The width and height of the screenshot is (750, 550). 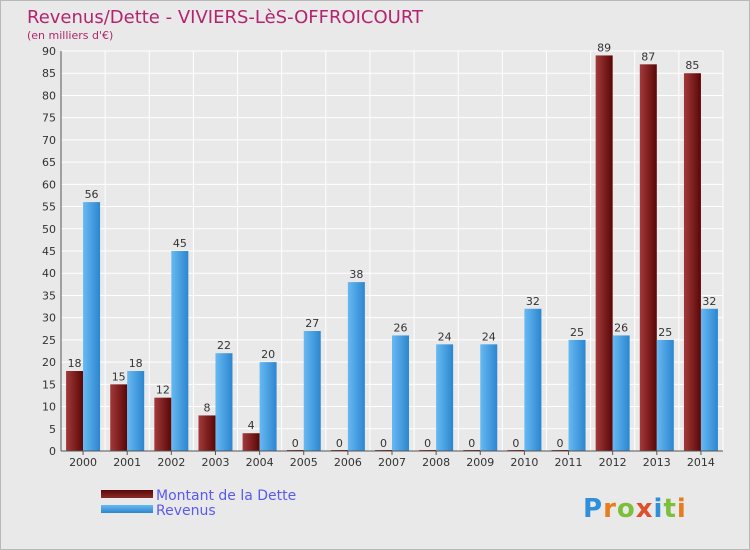 What do you see at coordinates (436, 462) in the screenshot?
I see `x-tick-label: 2008` at bounding box center [436, 462].